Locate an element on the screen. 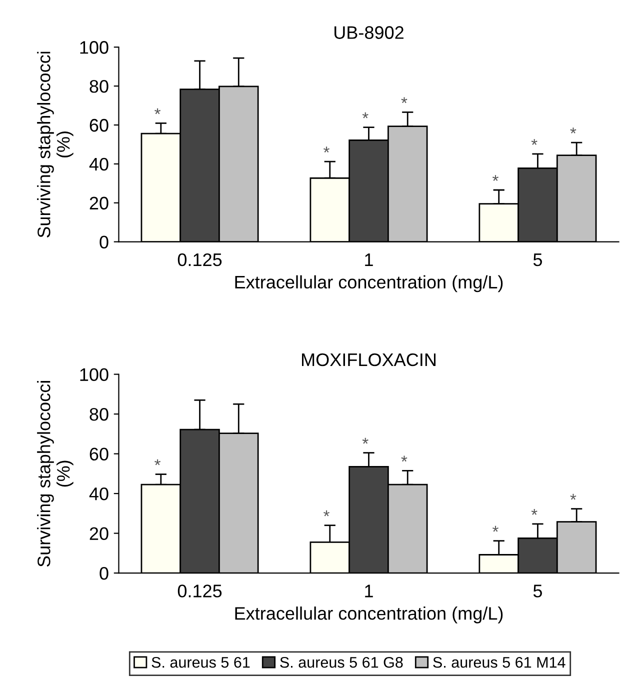 Image resolution: width=625 pixels, height=683 pixels. legend-label: S. aureus 5 61 M14 is located at coordinates (499, 662).